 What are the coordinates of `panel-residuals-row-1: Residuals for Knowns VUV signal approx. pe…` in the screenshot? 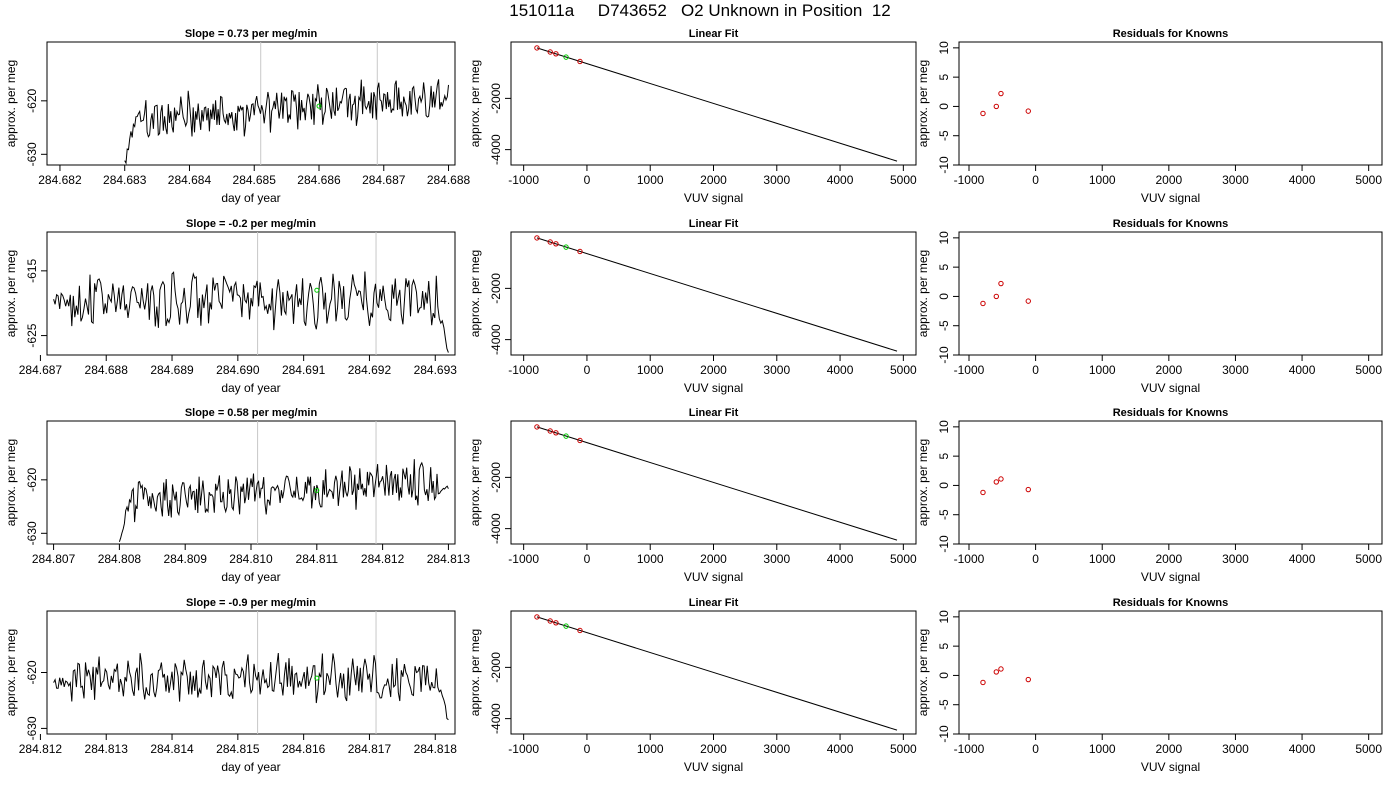 It's located at (1149, 116).